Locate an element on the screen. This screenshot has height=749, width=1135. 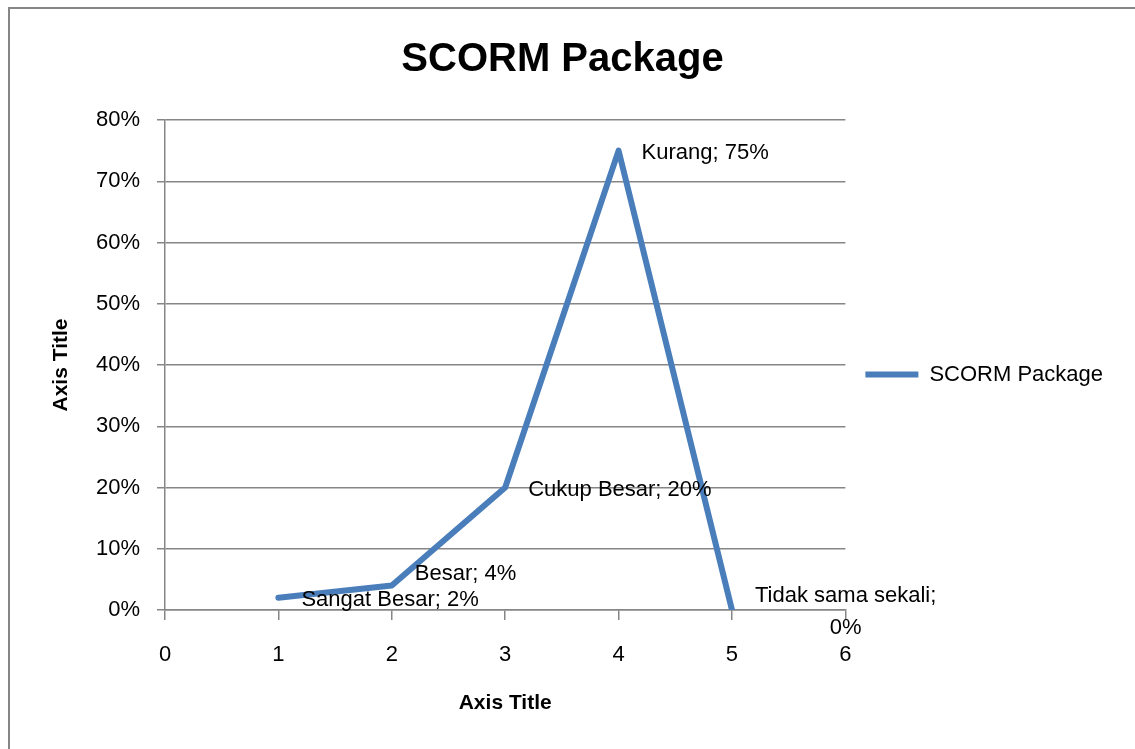
y-tick-label: 50% is located at coordinates (117, 302).